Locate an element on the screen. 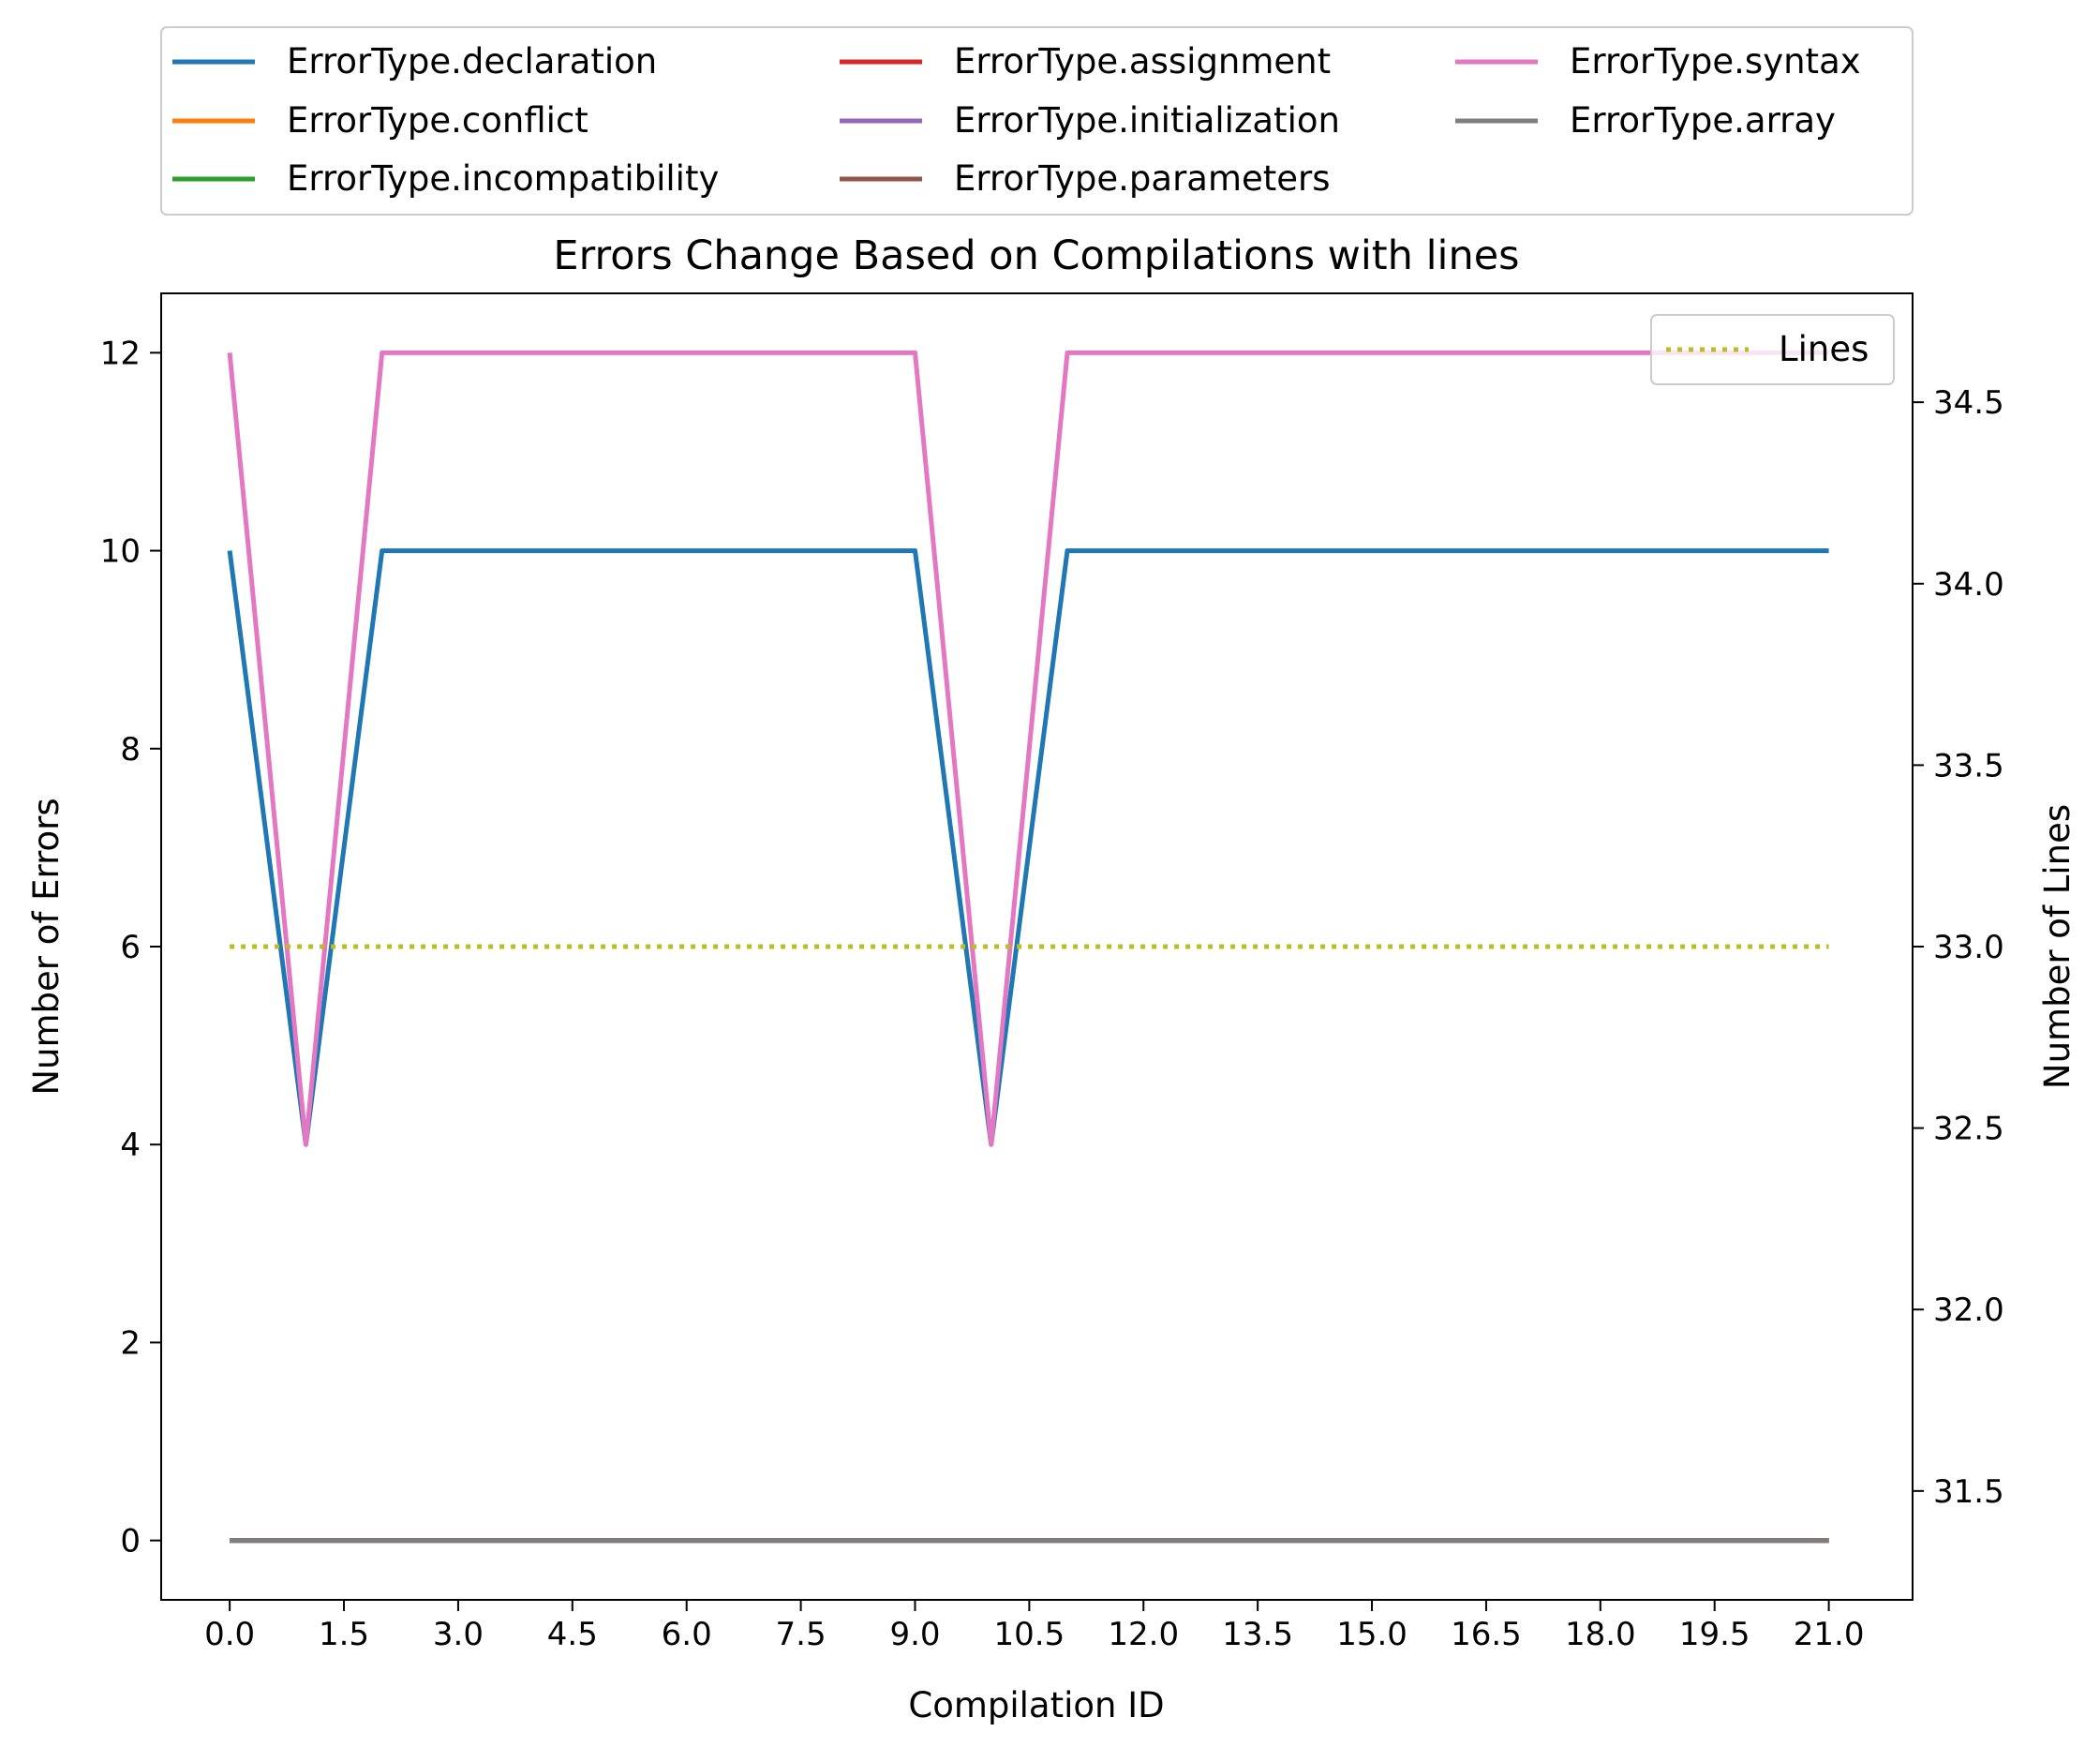  legend-label-errortype-syntax: ErrorType.syntax is located at coordinates (1715, 61).